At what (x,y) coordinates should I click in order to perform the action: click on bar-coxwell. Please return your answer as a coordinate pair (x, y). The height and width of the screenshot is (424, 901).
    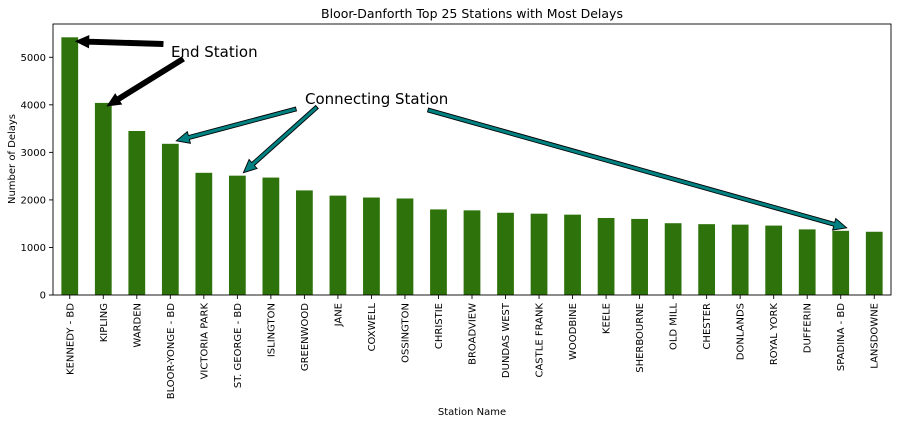
    Looking at the image, I should click on (371, 246).